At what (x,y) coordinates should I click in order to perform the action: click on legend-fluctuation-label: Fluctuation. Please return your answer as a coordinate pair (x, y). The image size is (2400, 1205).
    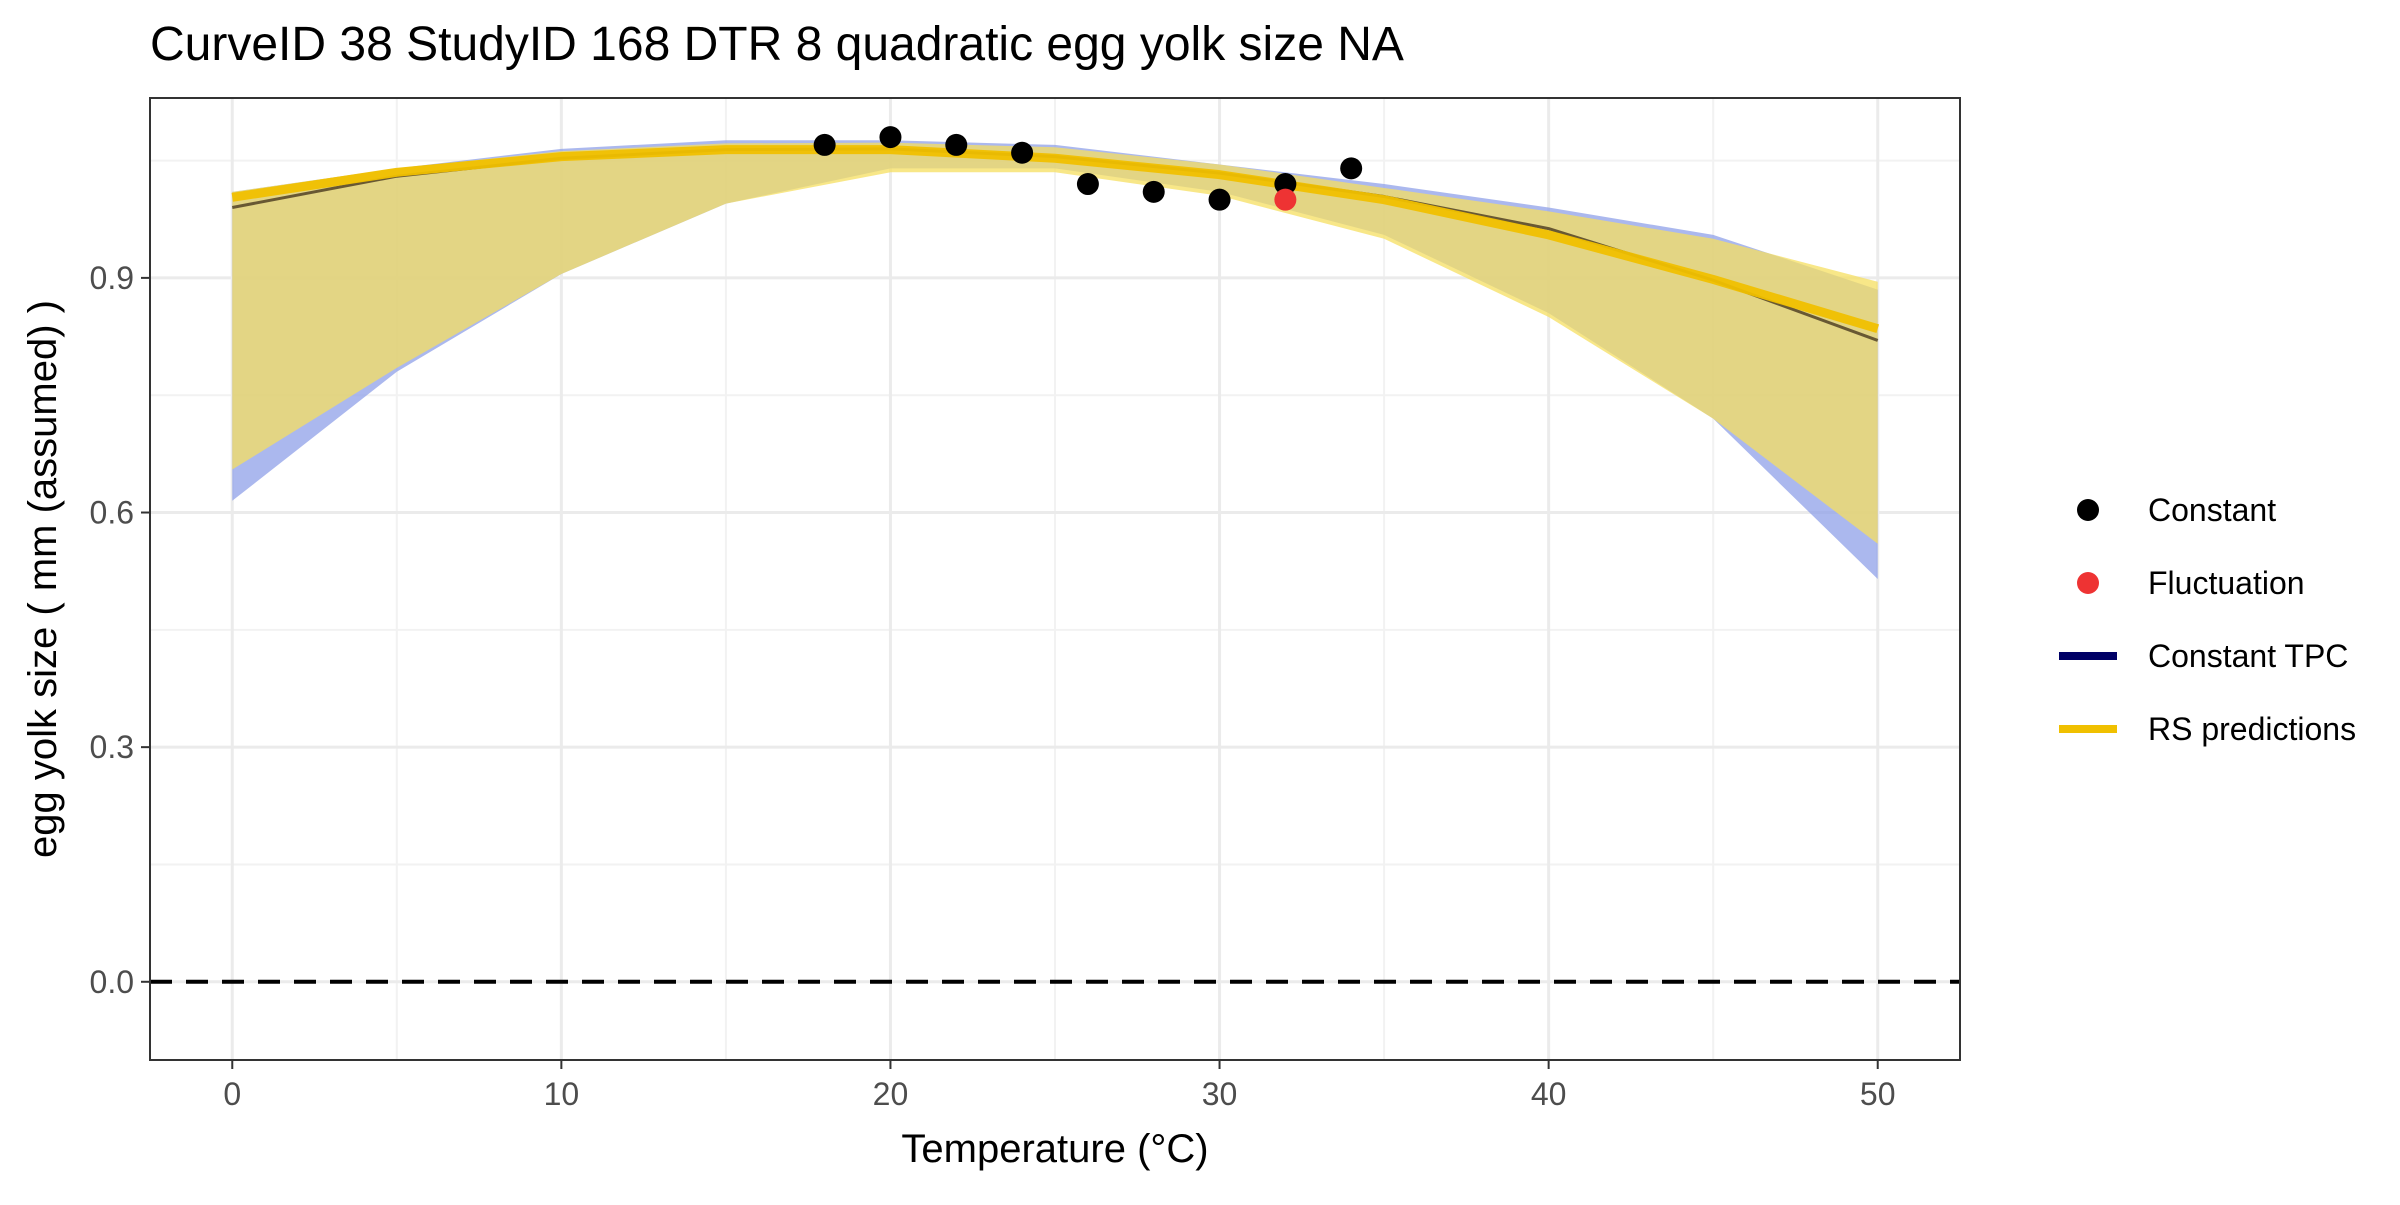
    Looking at the image, I should click on (2226, 583).